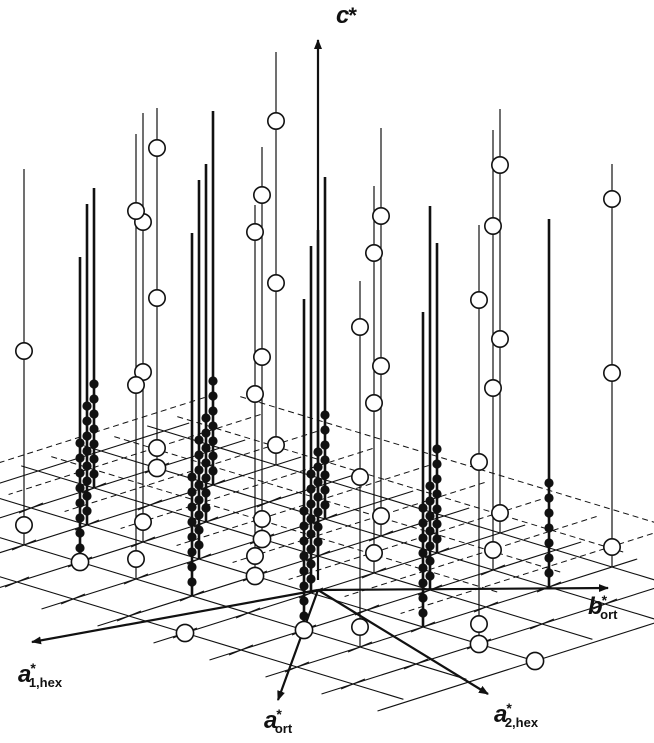 The image size is (654, 743). I want to click on grid-line, so click(396, 601).